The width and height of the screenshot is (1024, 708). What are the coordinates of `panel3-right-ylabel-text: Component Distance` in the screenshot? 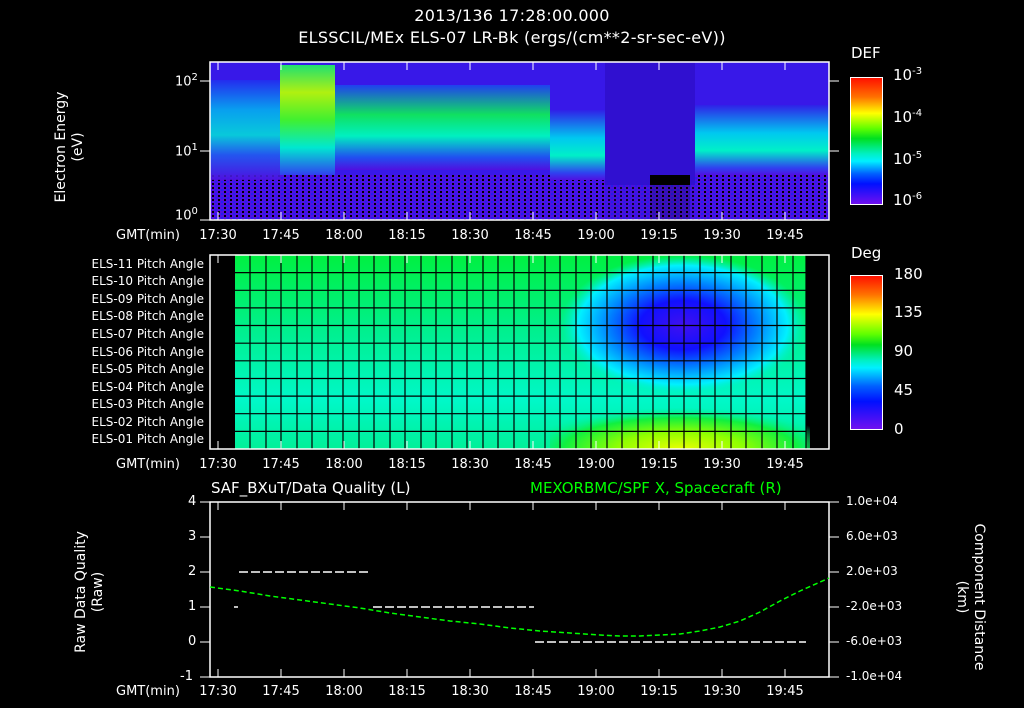 It's located at (979, 597).